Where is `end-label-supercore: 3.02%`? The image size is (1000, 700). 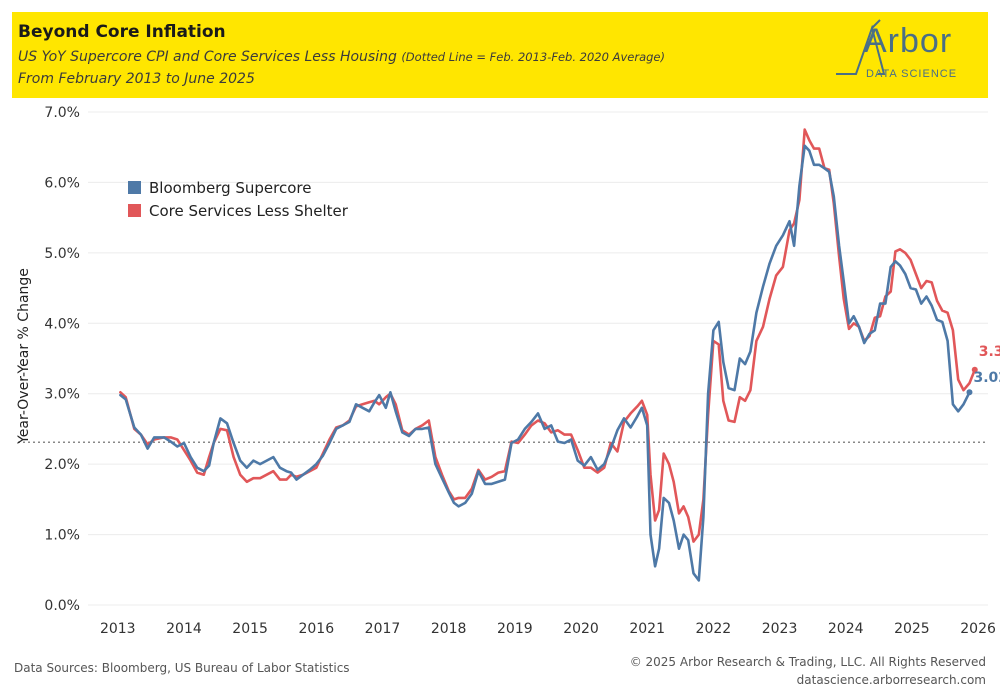
end-label-supercore: 3.02% is located at coordinates (986, 378).